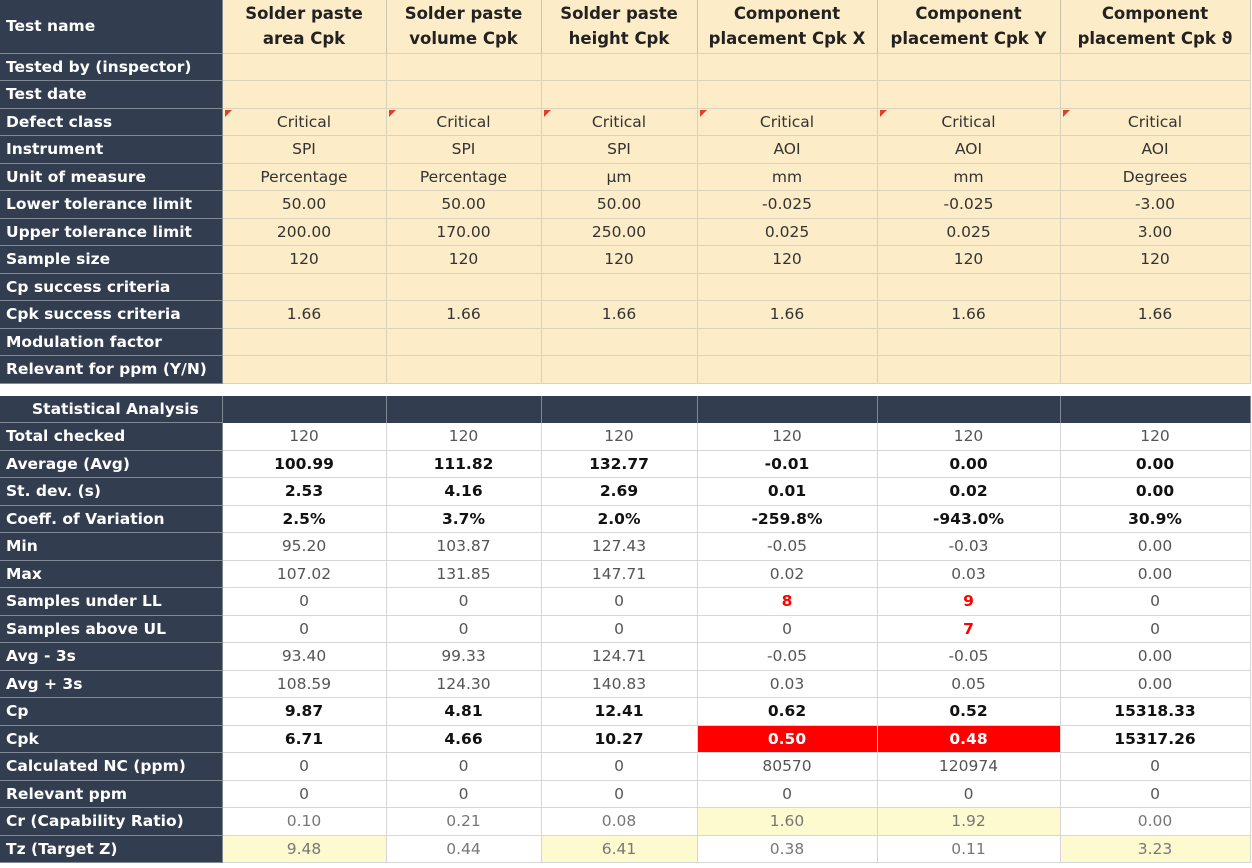  I want to click on row-label: Cp, so click(111, 711).